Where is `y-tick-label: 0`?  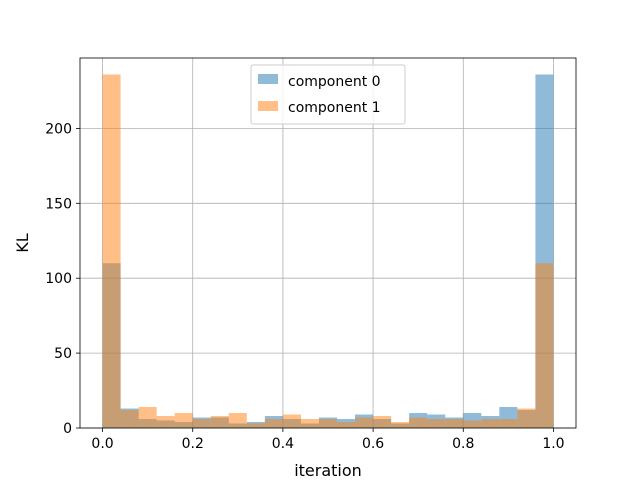 y-tick-label: 0 is located at coordinates (67, 429).